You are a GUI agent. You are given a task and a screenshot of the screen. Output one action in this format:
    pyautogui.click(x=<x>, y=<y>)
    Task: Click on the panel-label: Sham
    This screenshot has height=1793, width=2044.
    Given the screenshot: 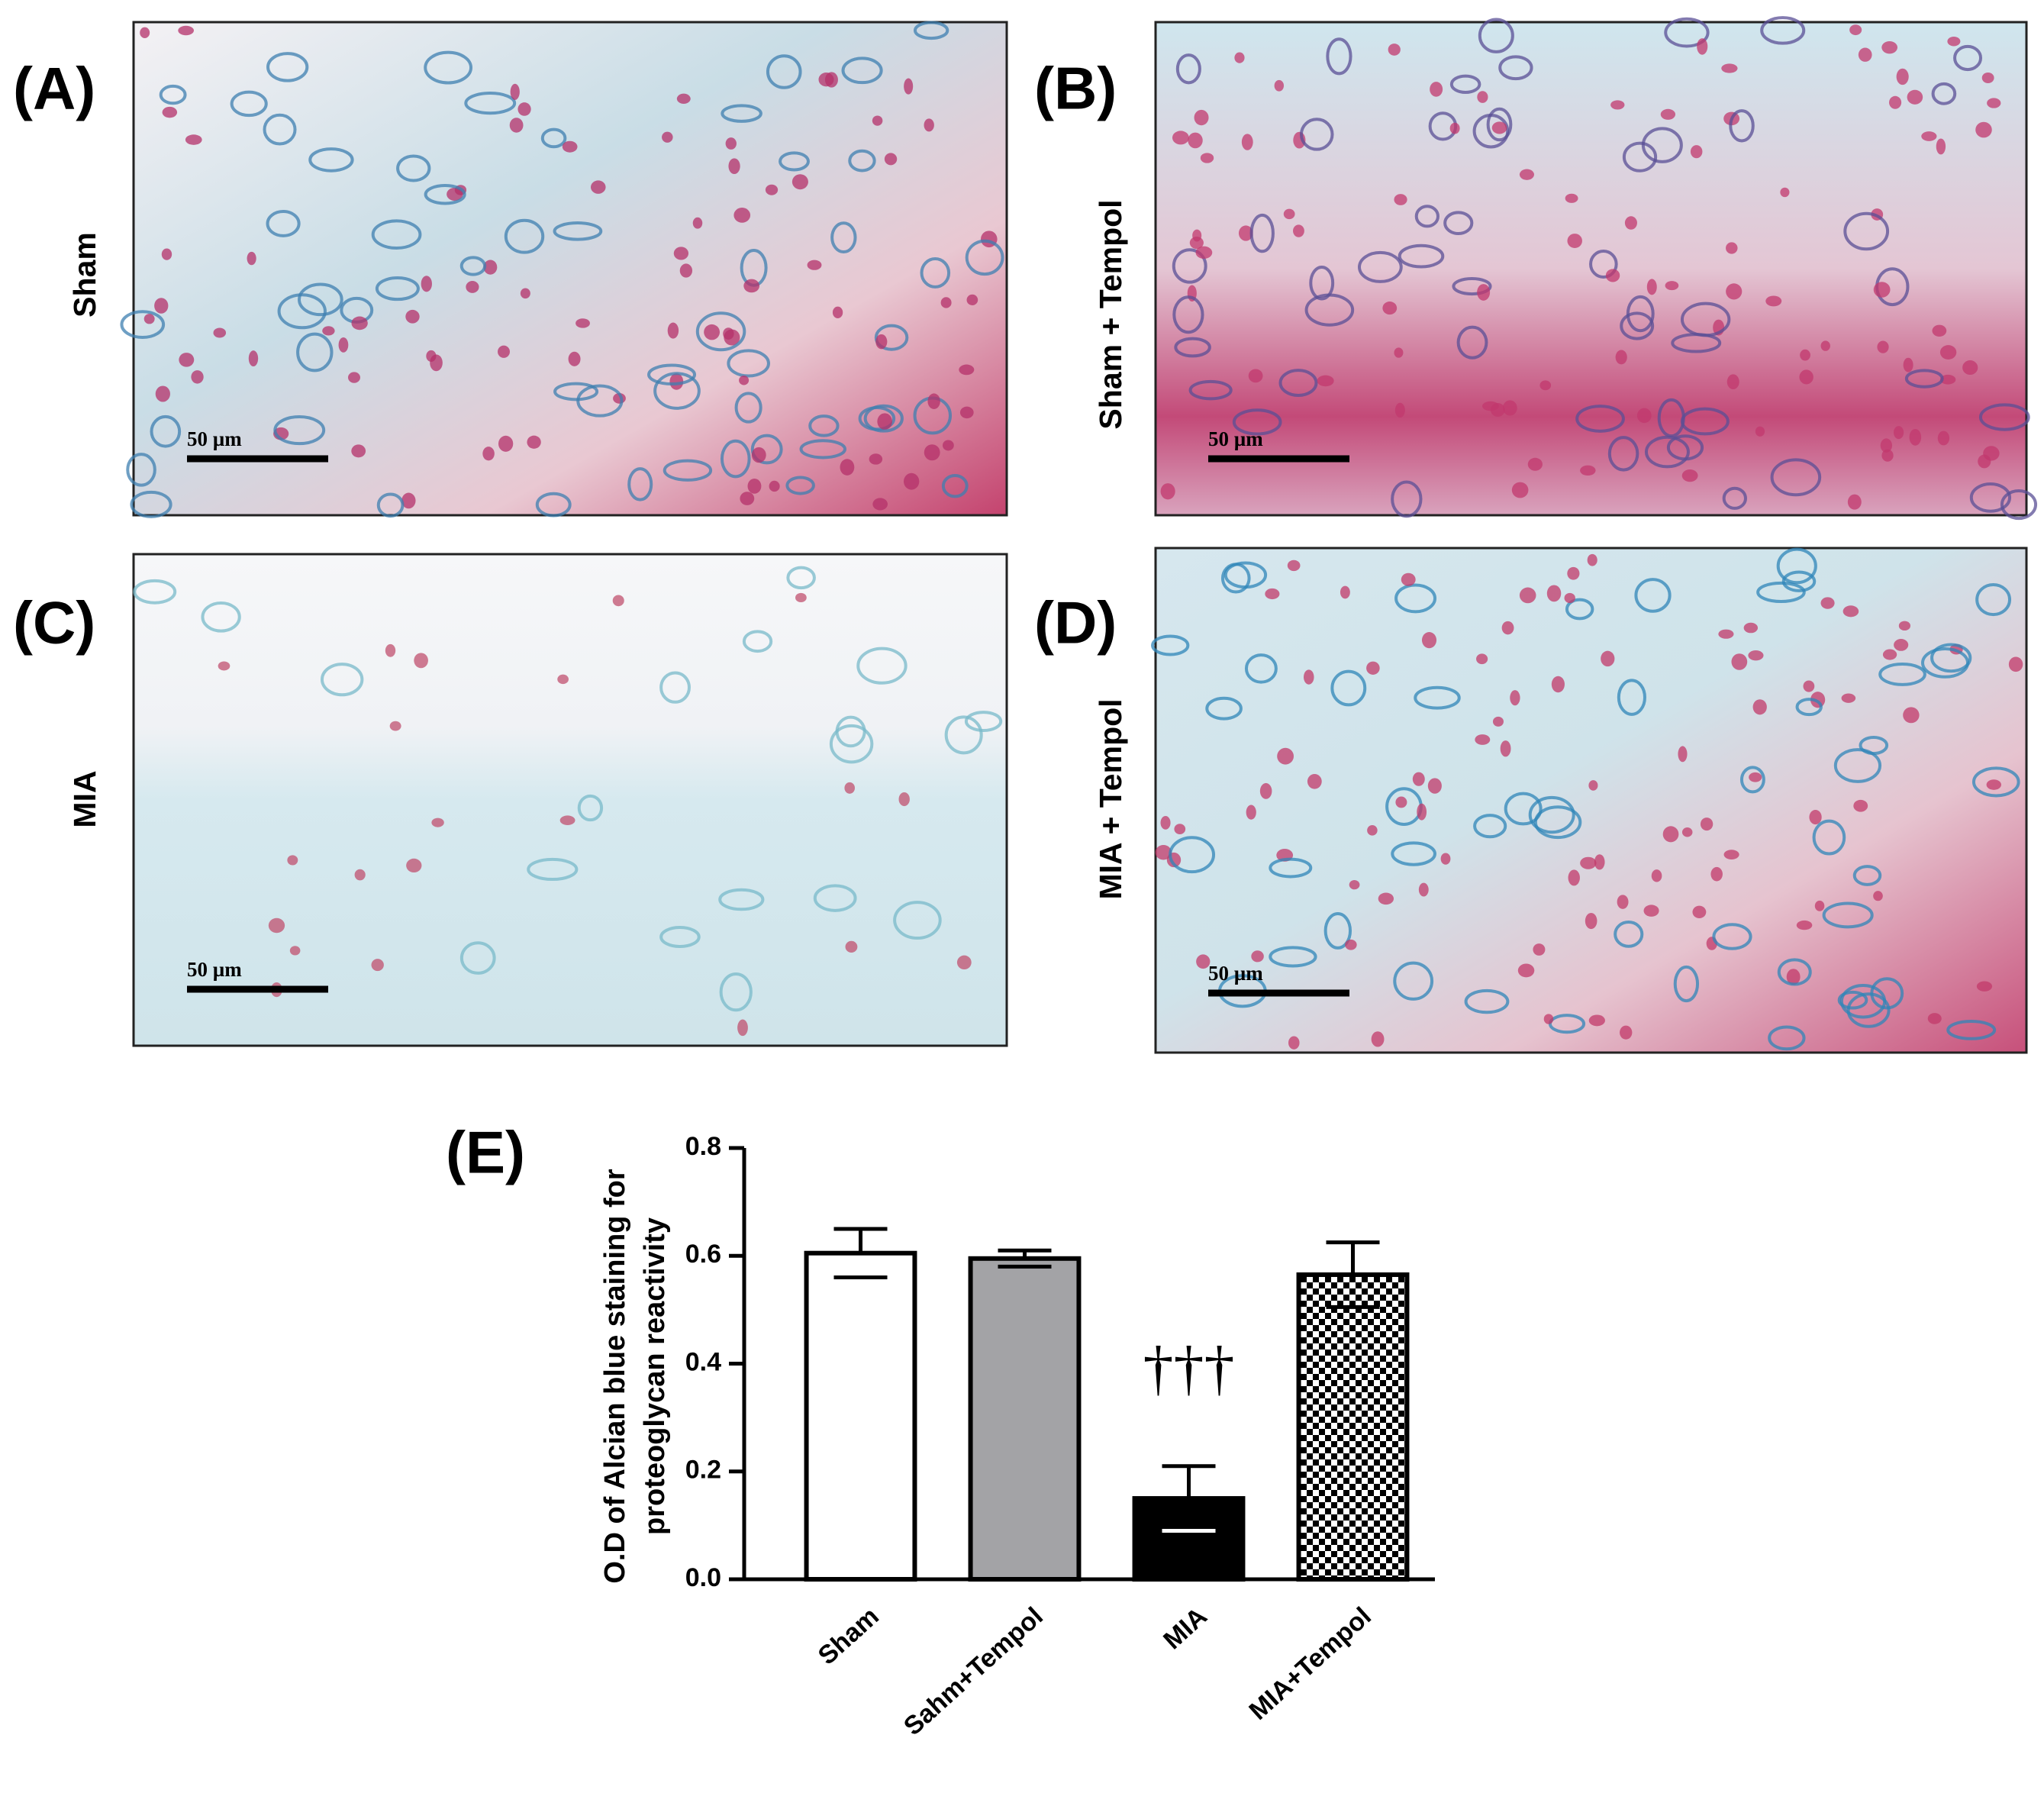 What is the action you would take?
    pyautogui.click(x=84, y=275)
    